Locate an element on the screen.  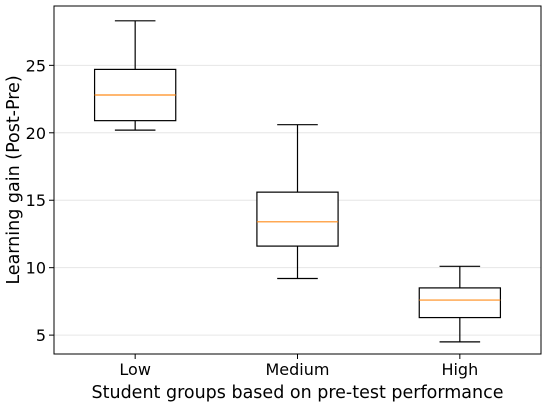
x-axis: Low Medium High is located at coordinates (298, 366).